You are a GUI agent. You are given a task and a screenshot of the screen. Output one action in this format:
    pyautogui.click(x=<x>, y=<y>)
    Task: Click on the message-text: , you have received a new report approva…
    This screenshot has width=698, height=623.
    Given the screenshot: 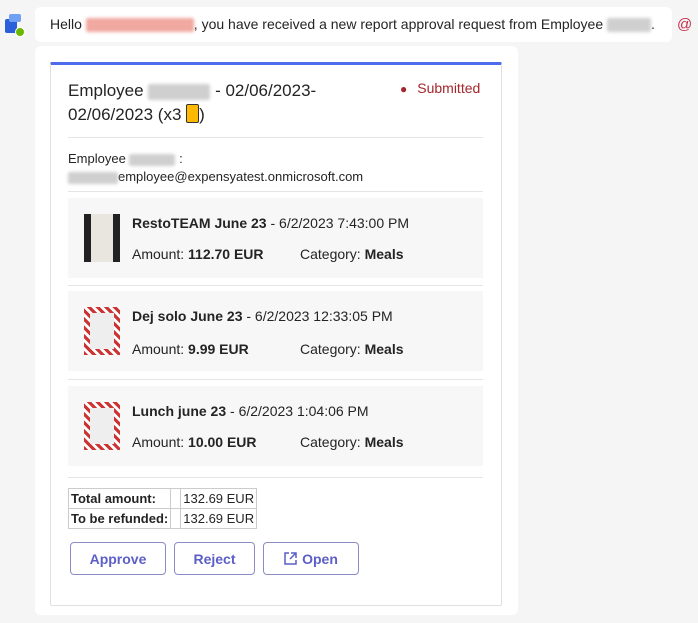 What is the action you would take?
    pyautogui.click(x=398, y=24)
    